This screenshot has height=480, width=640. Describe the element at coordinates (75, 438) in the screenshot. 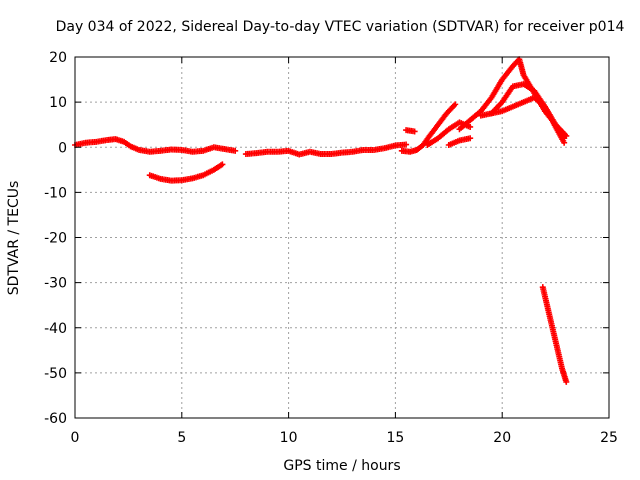

I see `x-tick-label: 0` at that location.